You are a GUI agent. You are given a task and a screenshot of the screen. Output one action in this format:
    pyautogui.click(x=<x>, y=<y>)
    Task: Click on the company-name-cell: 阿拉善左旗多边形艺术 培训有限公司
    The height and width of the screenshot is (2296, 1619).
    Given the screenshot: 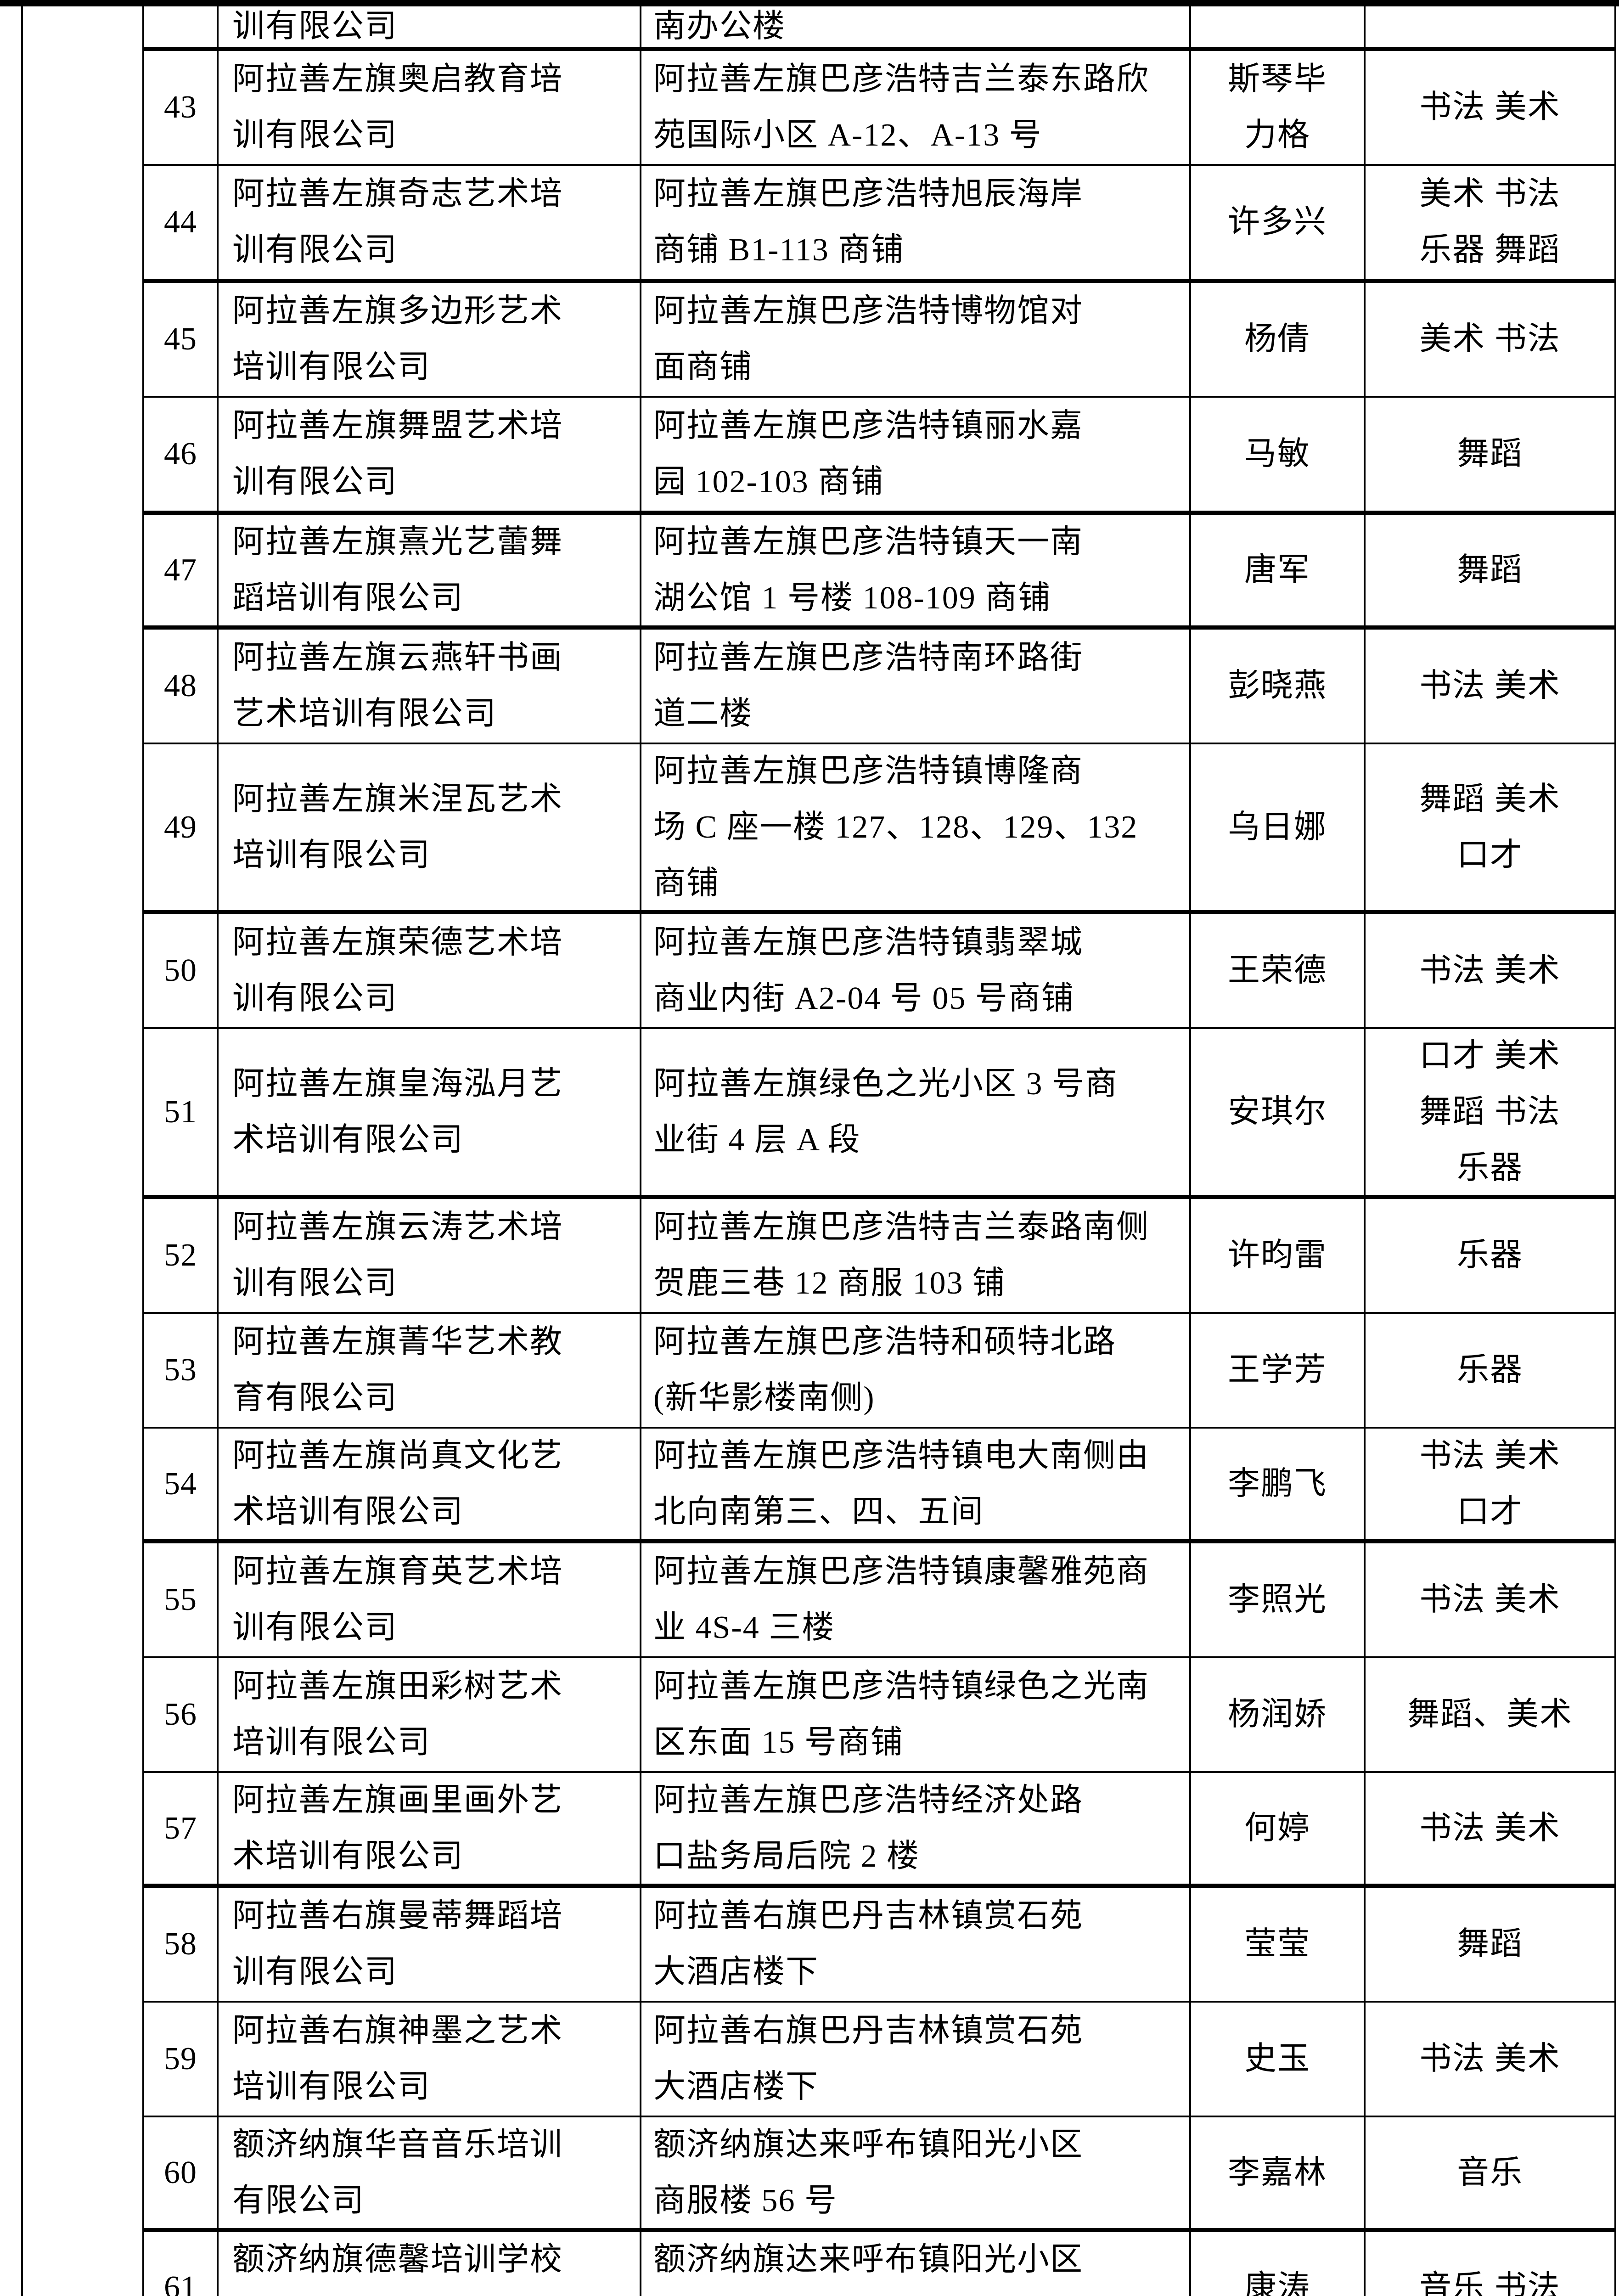 What is the action you would take?
    pyautogui.click(x=430, y=339)
    